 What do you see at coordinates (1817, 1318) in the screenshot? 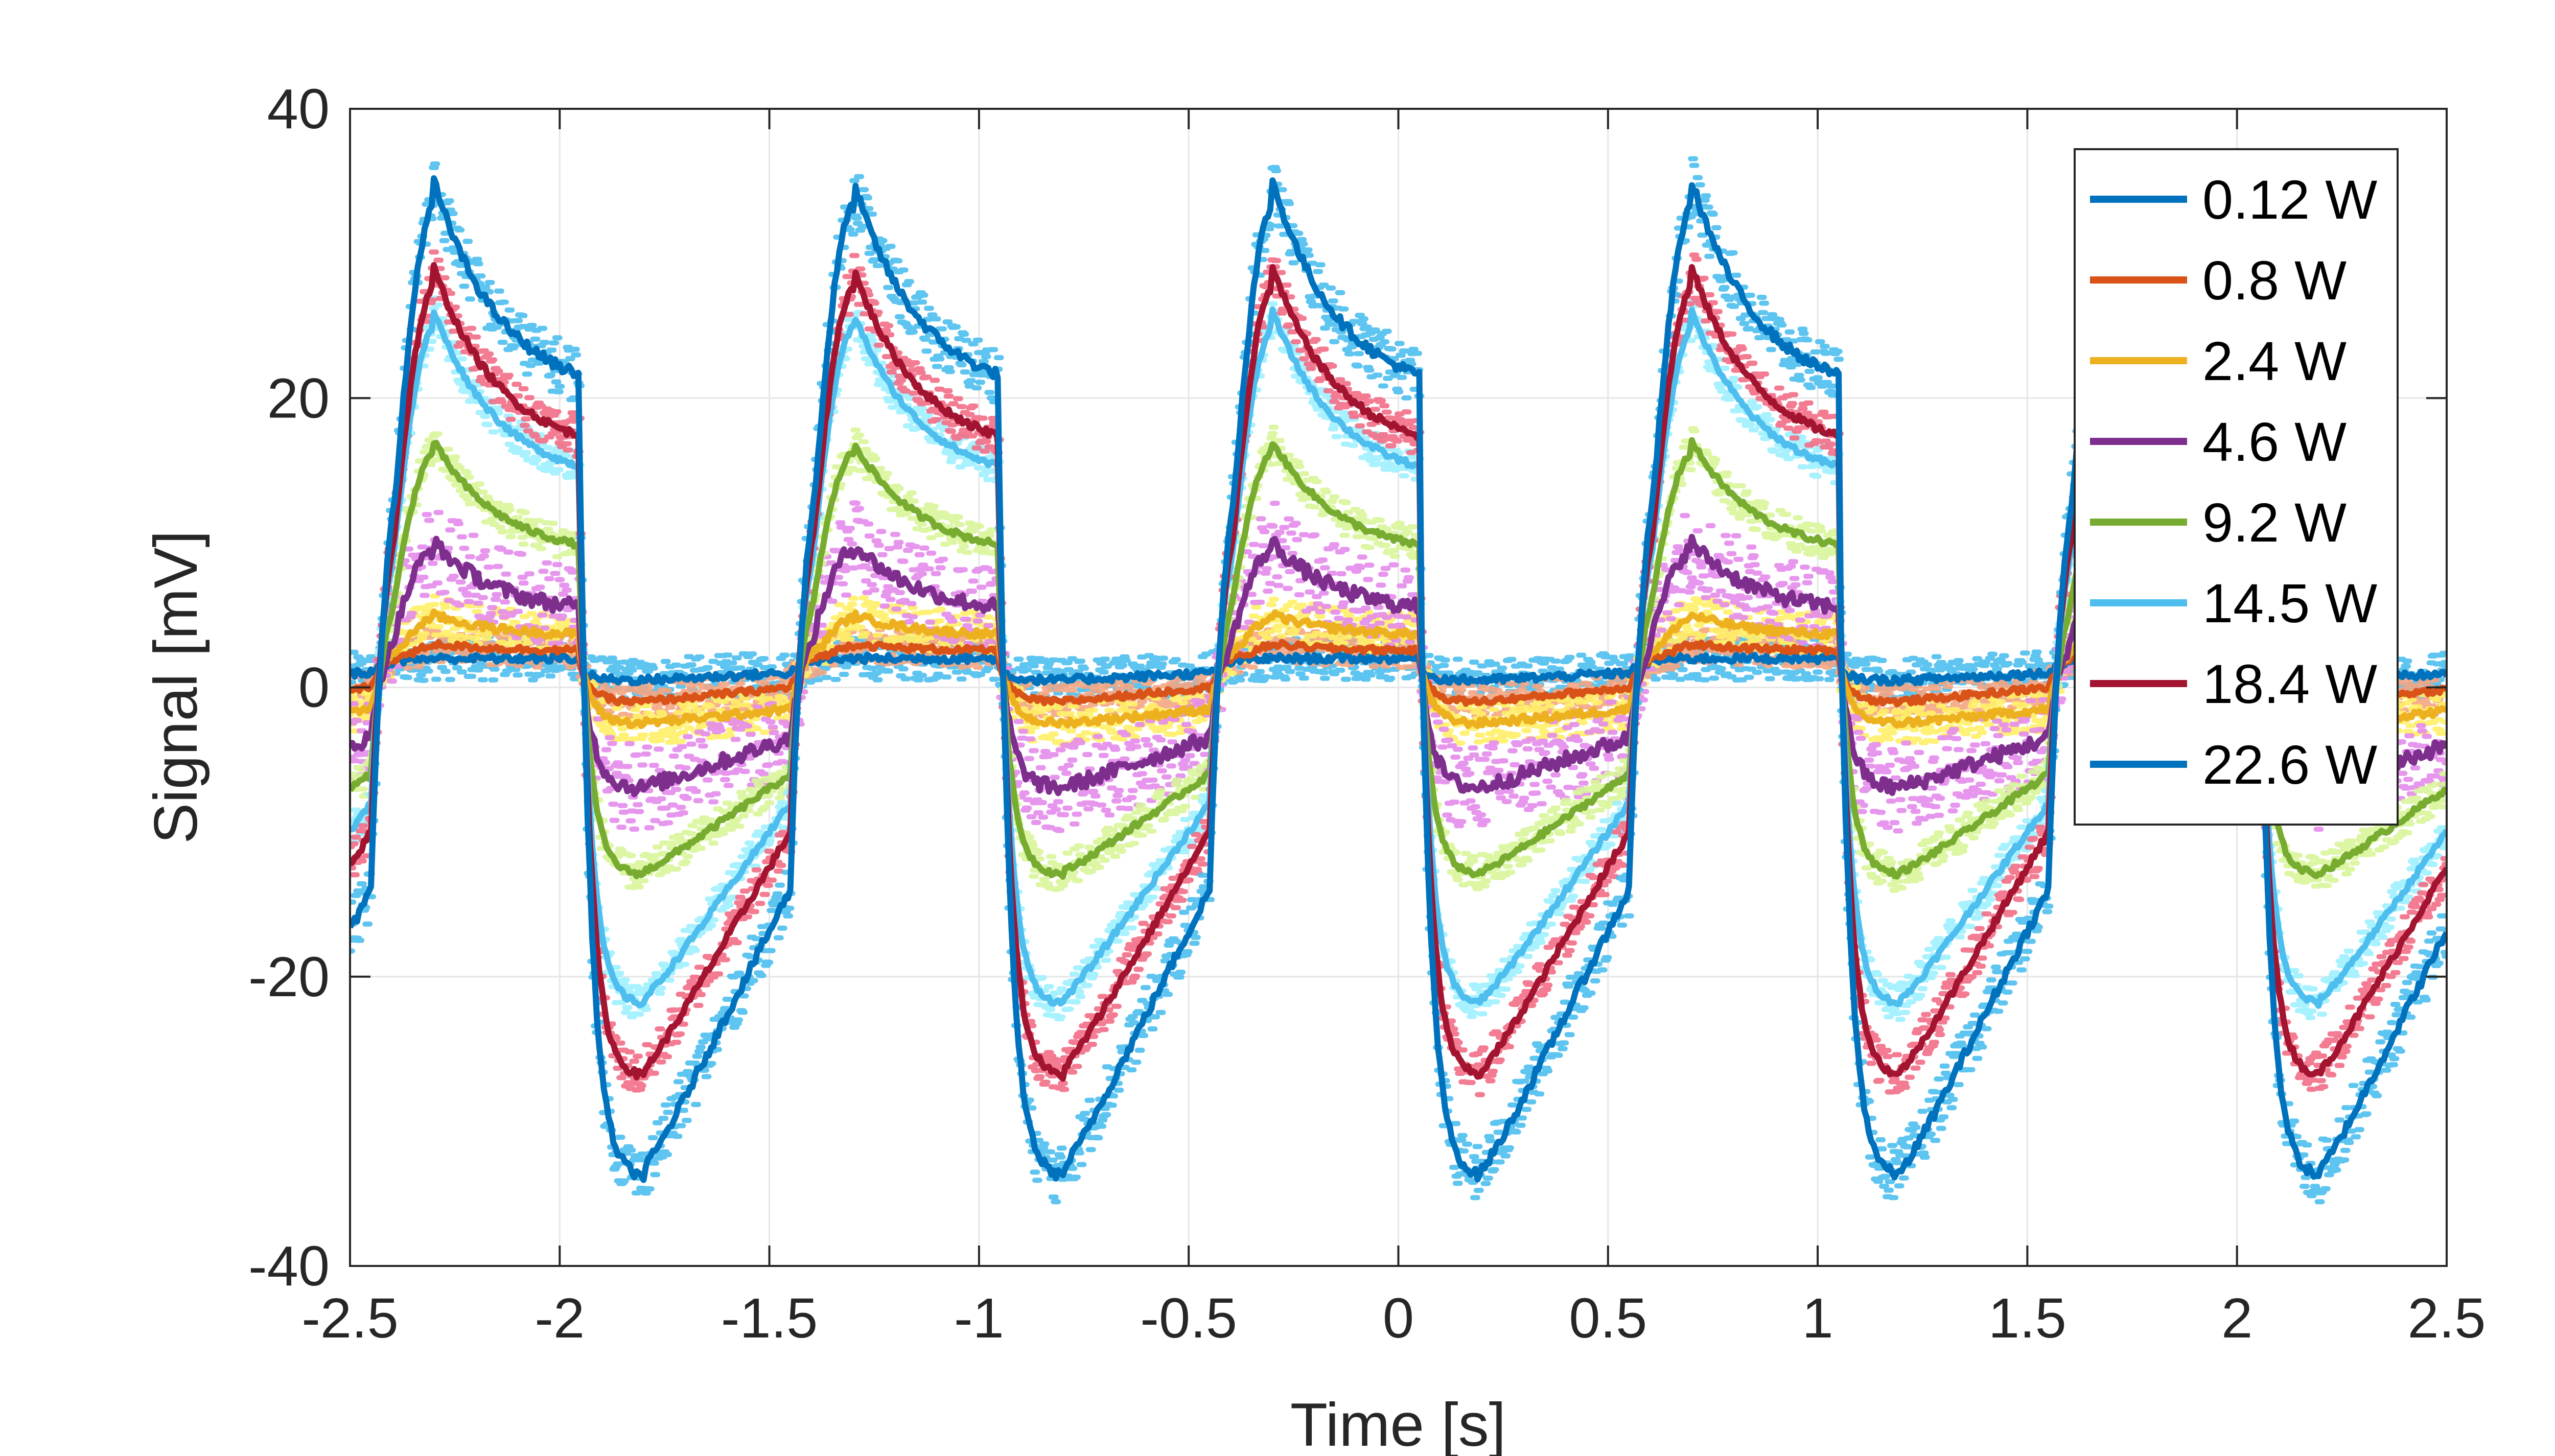
I see `x-tick-label: 1` at bounding box center [1817, 1318].